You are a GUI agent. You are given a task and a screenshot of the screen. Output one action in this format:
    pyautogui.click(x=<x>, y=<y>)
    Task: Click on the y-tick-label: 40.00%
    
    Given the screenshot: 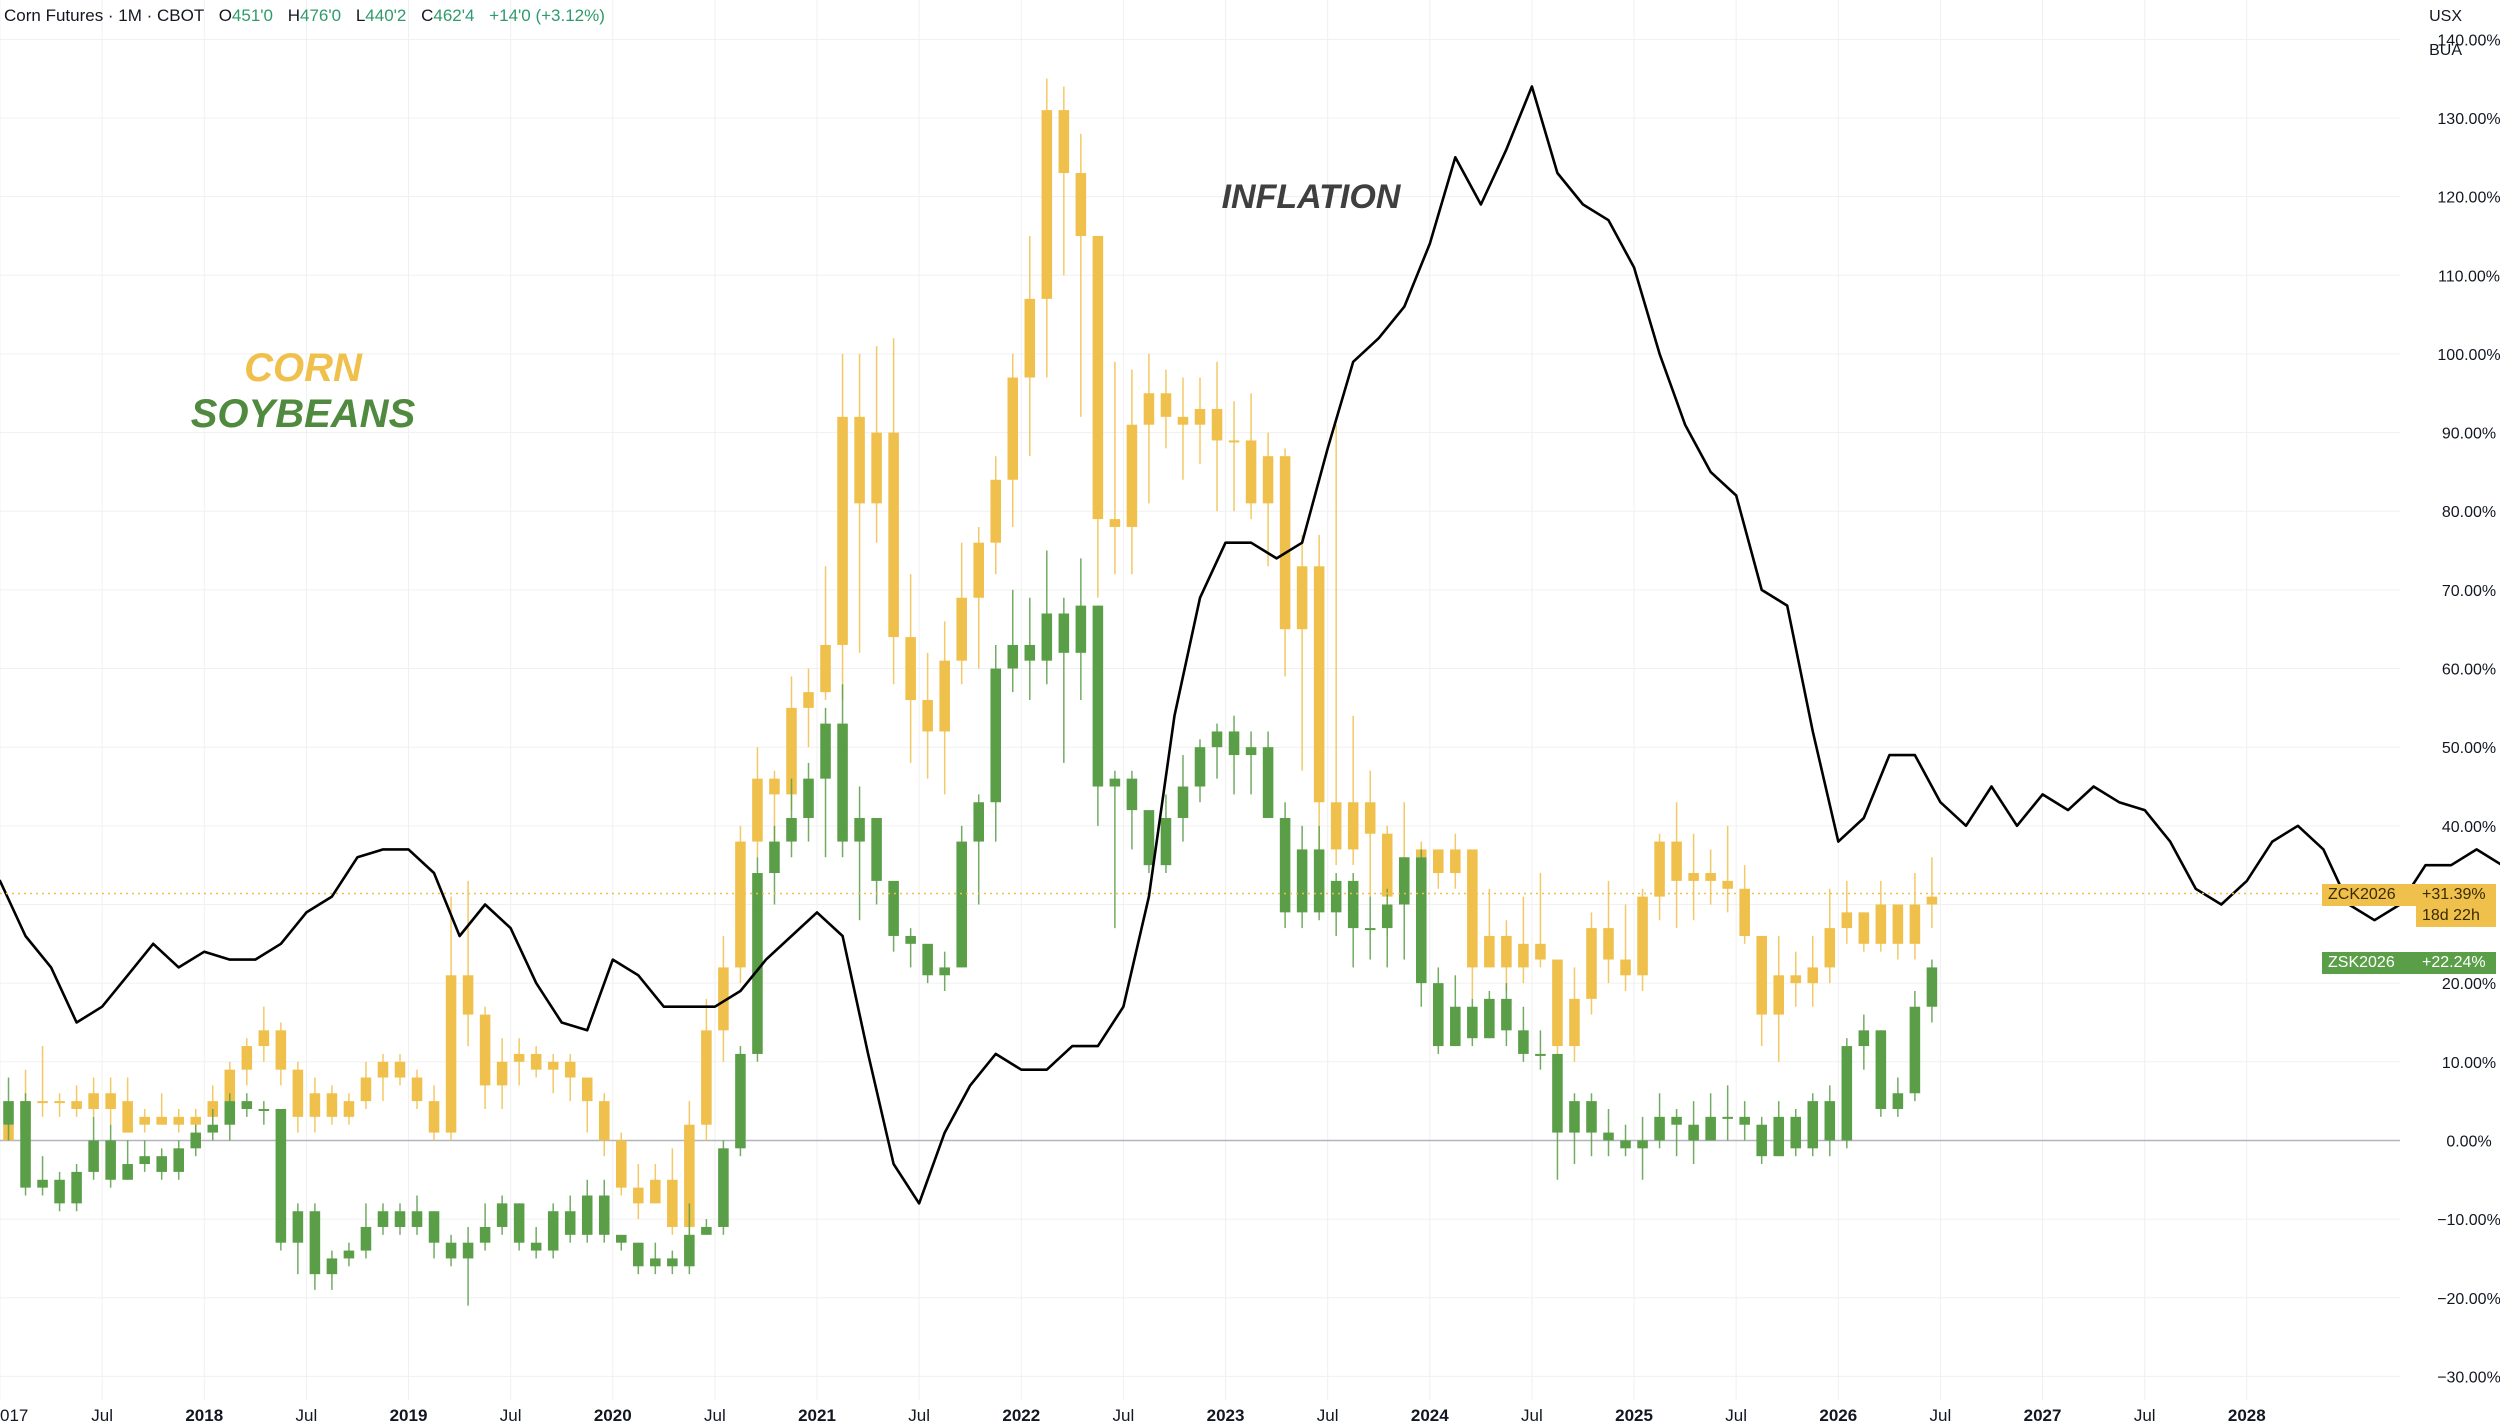 What is the action you would take?
    pyautogui.click(x=2469, y=827)
    